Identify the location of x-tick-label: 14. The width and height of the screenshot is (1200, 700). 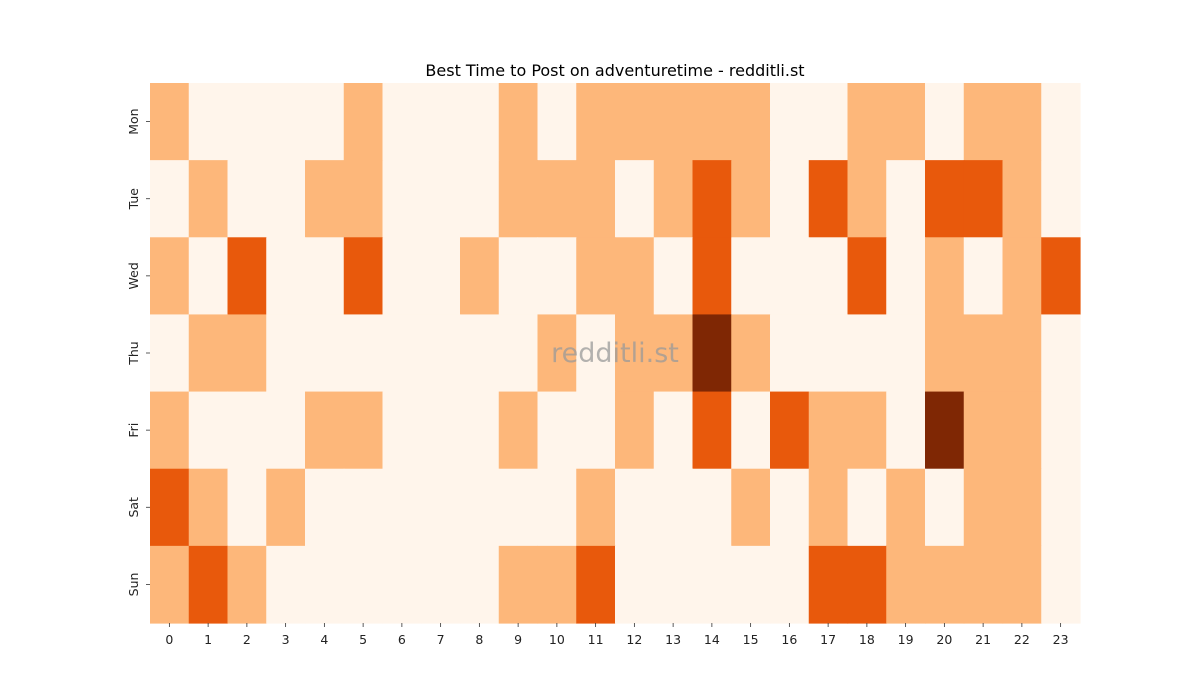
(712, 639).